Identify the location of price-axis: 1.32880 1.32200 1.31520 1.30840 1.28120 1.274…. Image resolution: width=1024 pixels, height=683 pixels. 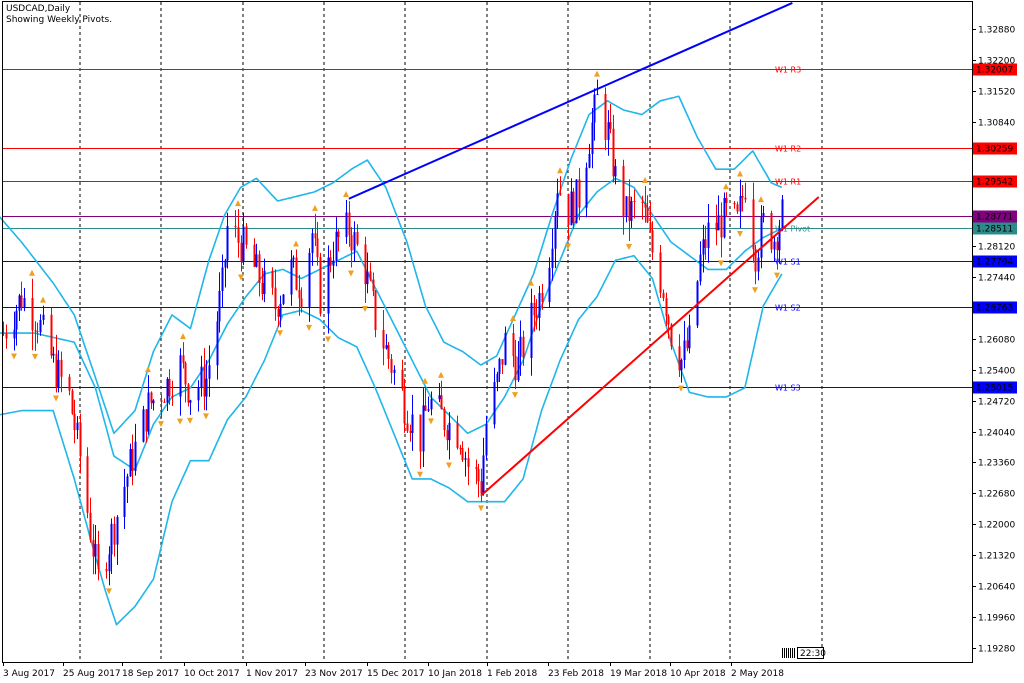
(993, 340).